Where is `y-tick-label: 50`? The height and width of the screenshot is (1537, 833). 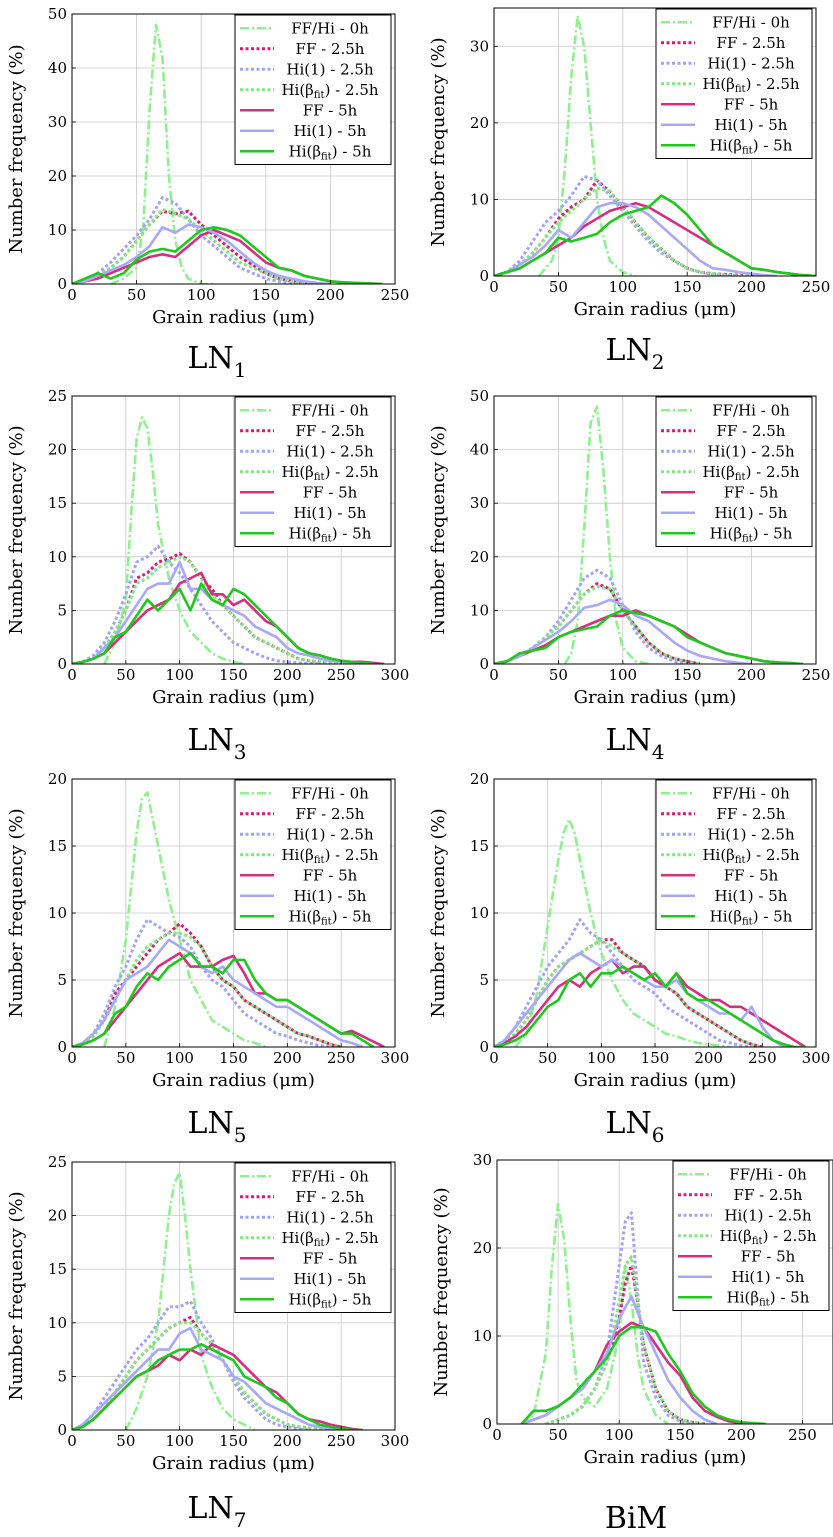
y-tick-label: 50 is located at coordinates (479, 396).